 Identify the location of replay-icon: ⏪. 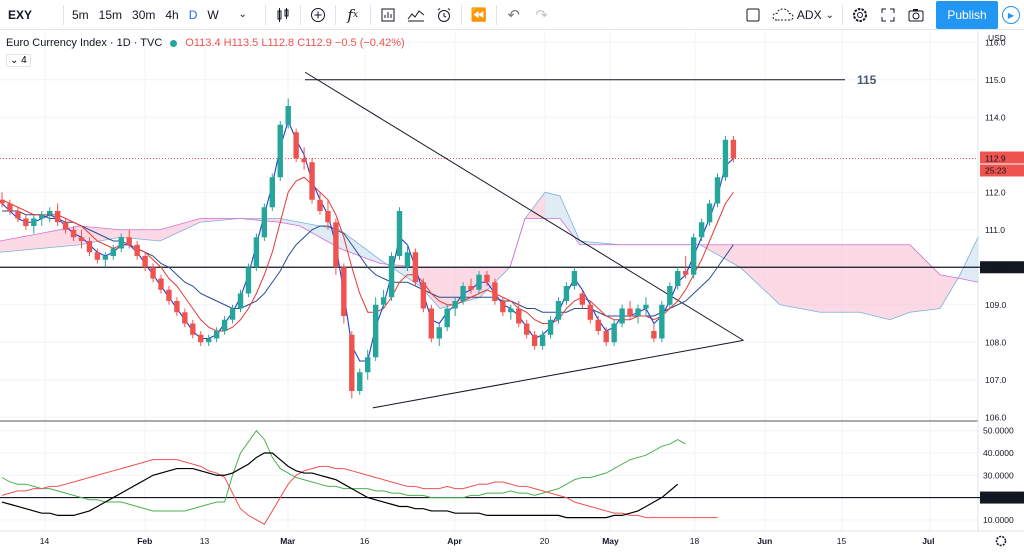
(478, 14).